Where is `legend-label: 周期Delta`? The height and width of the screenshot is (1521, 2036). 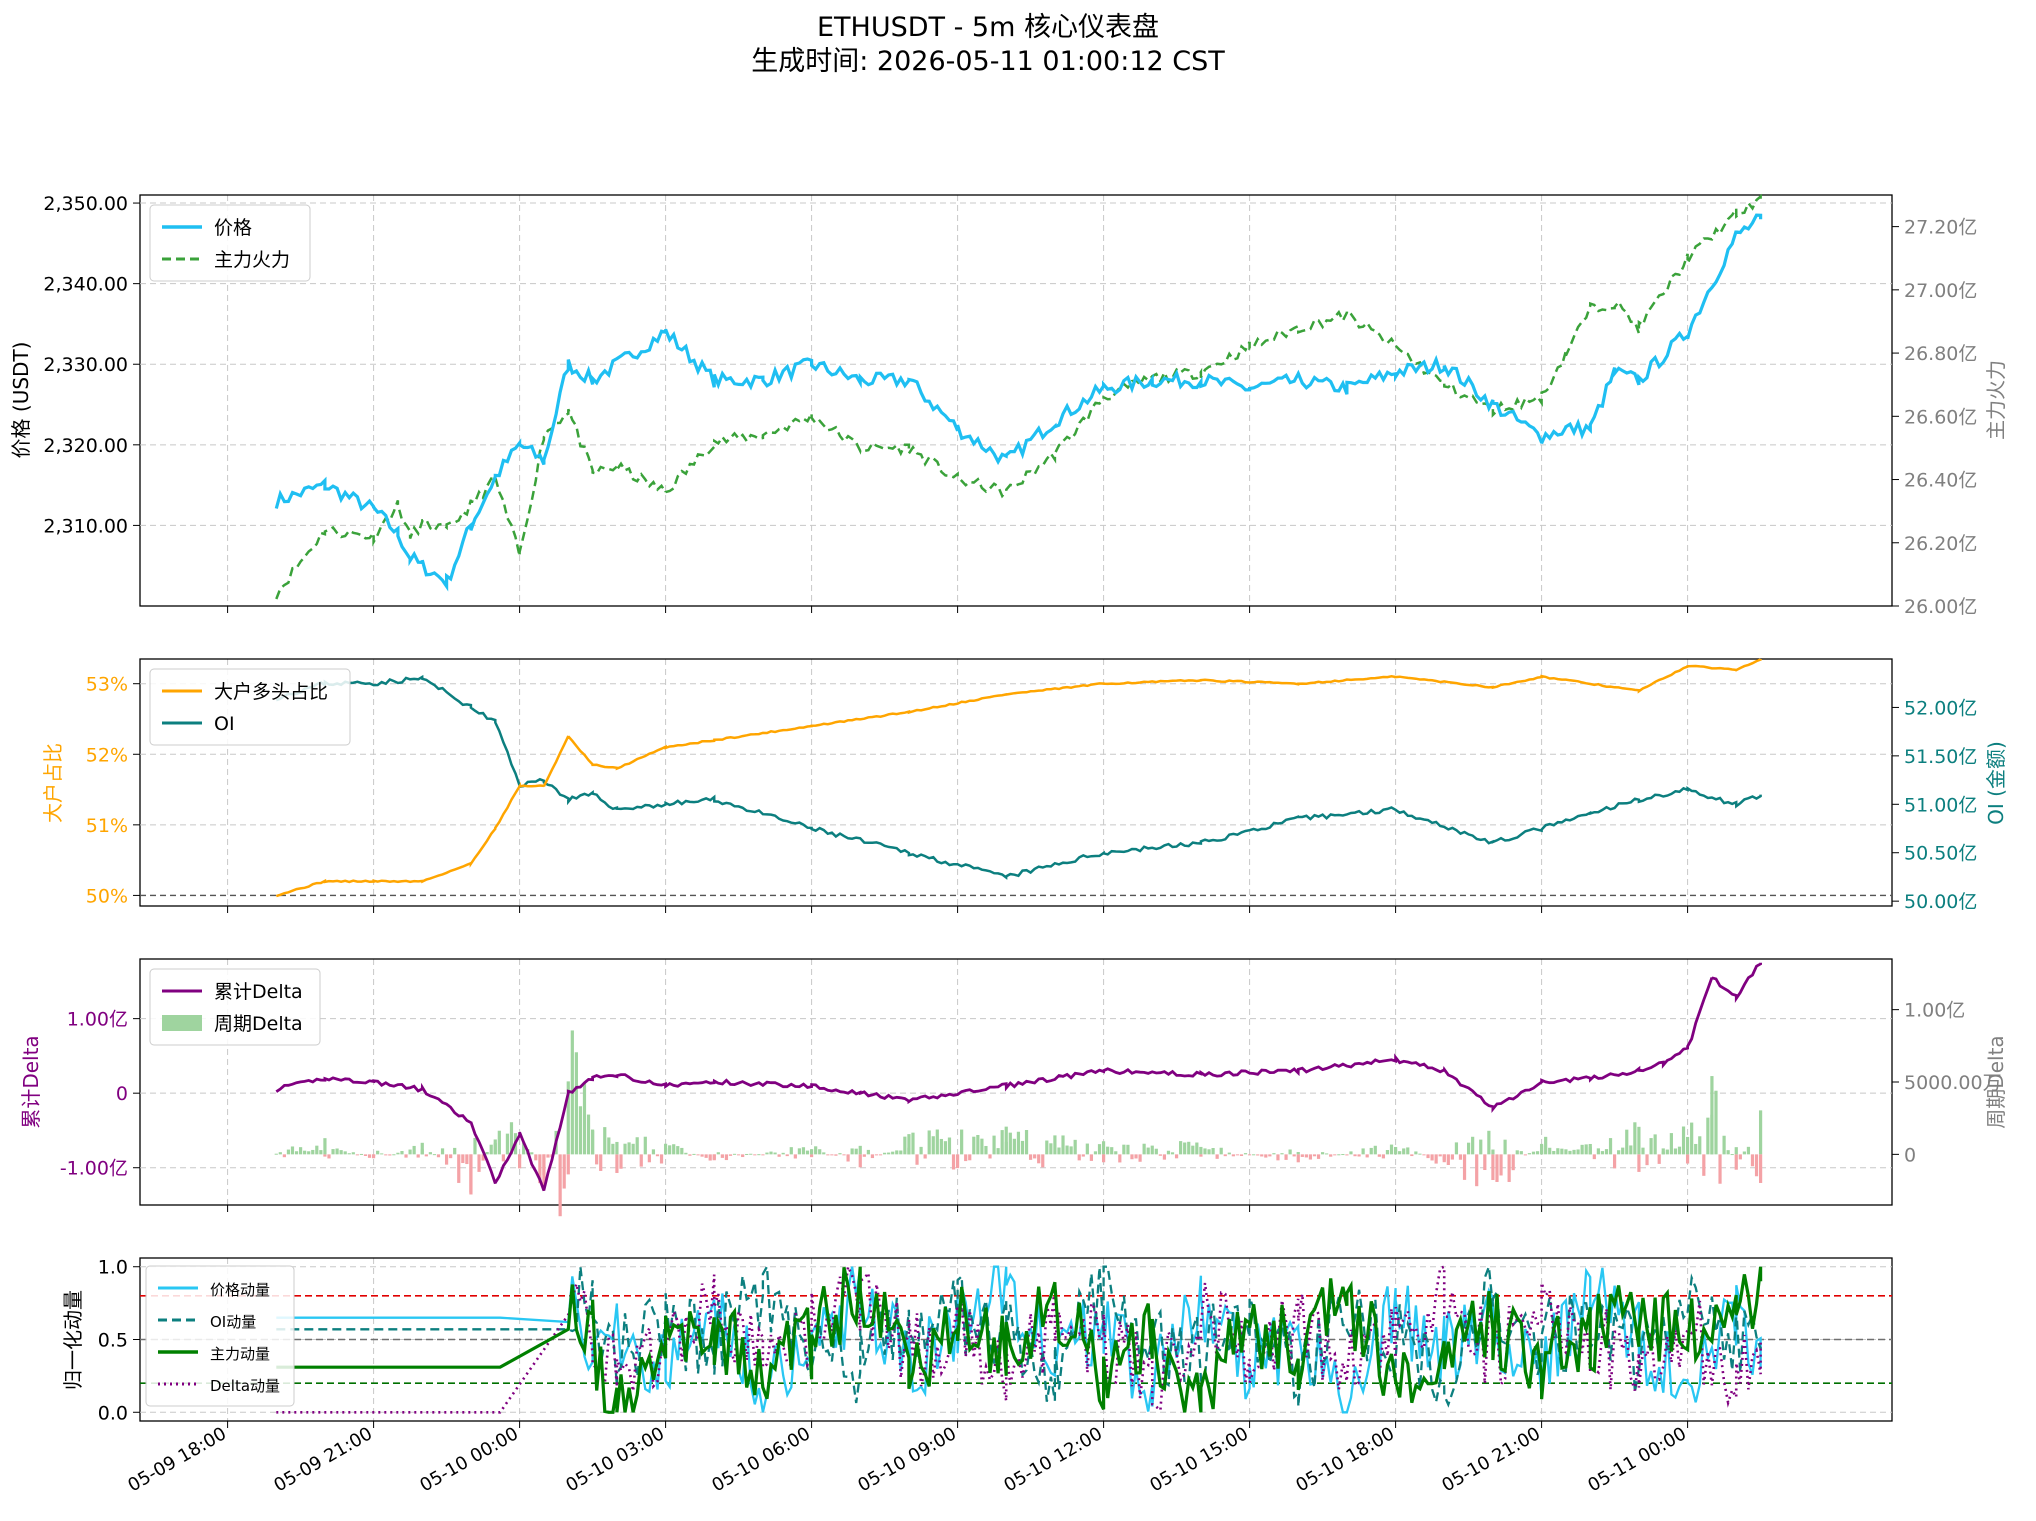 legend-label: 周期Delta is located at coordinates (258, 1024).